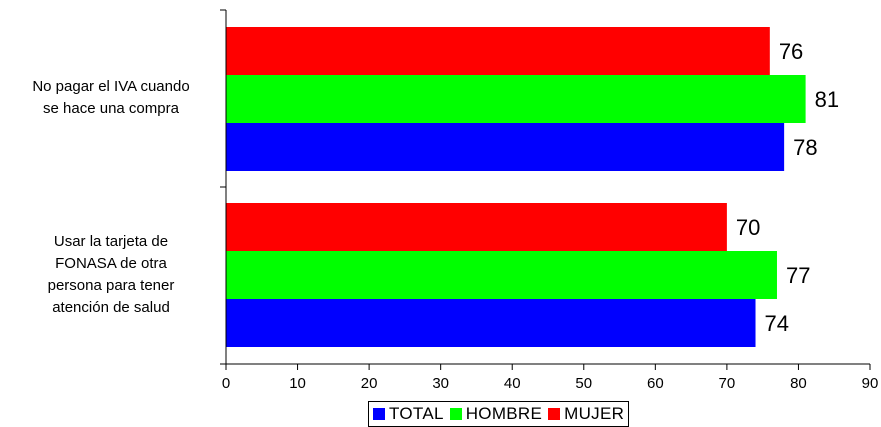 Image resolution: width=881 pixels, height=427 pixels. I want to click on legend-item-mujer: MUJER, so click(586, 414).